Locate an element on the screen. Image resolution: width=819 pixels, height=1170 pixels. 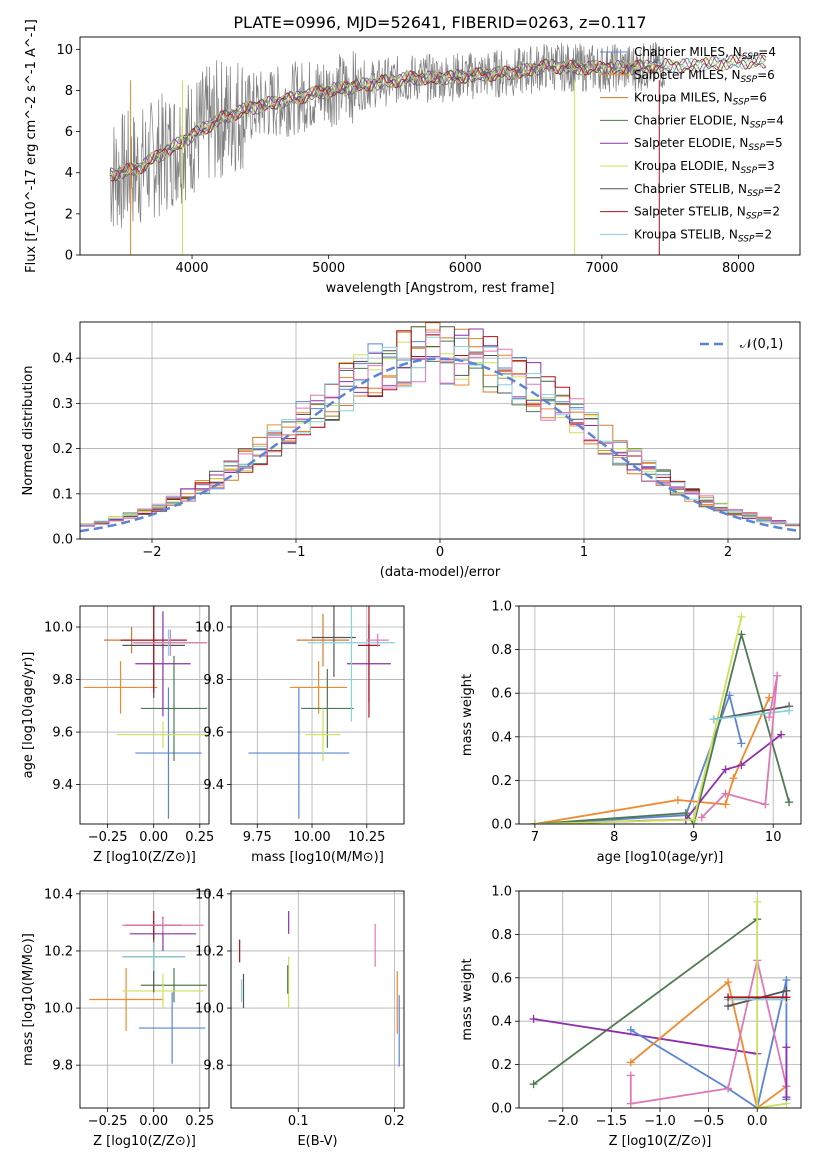
x-tick-label: 10.00 is located at coordinates (311, 837).